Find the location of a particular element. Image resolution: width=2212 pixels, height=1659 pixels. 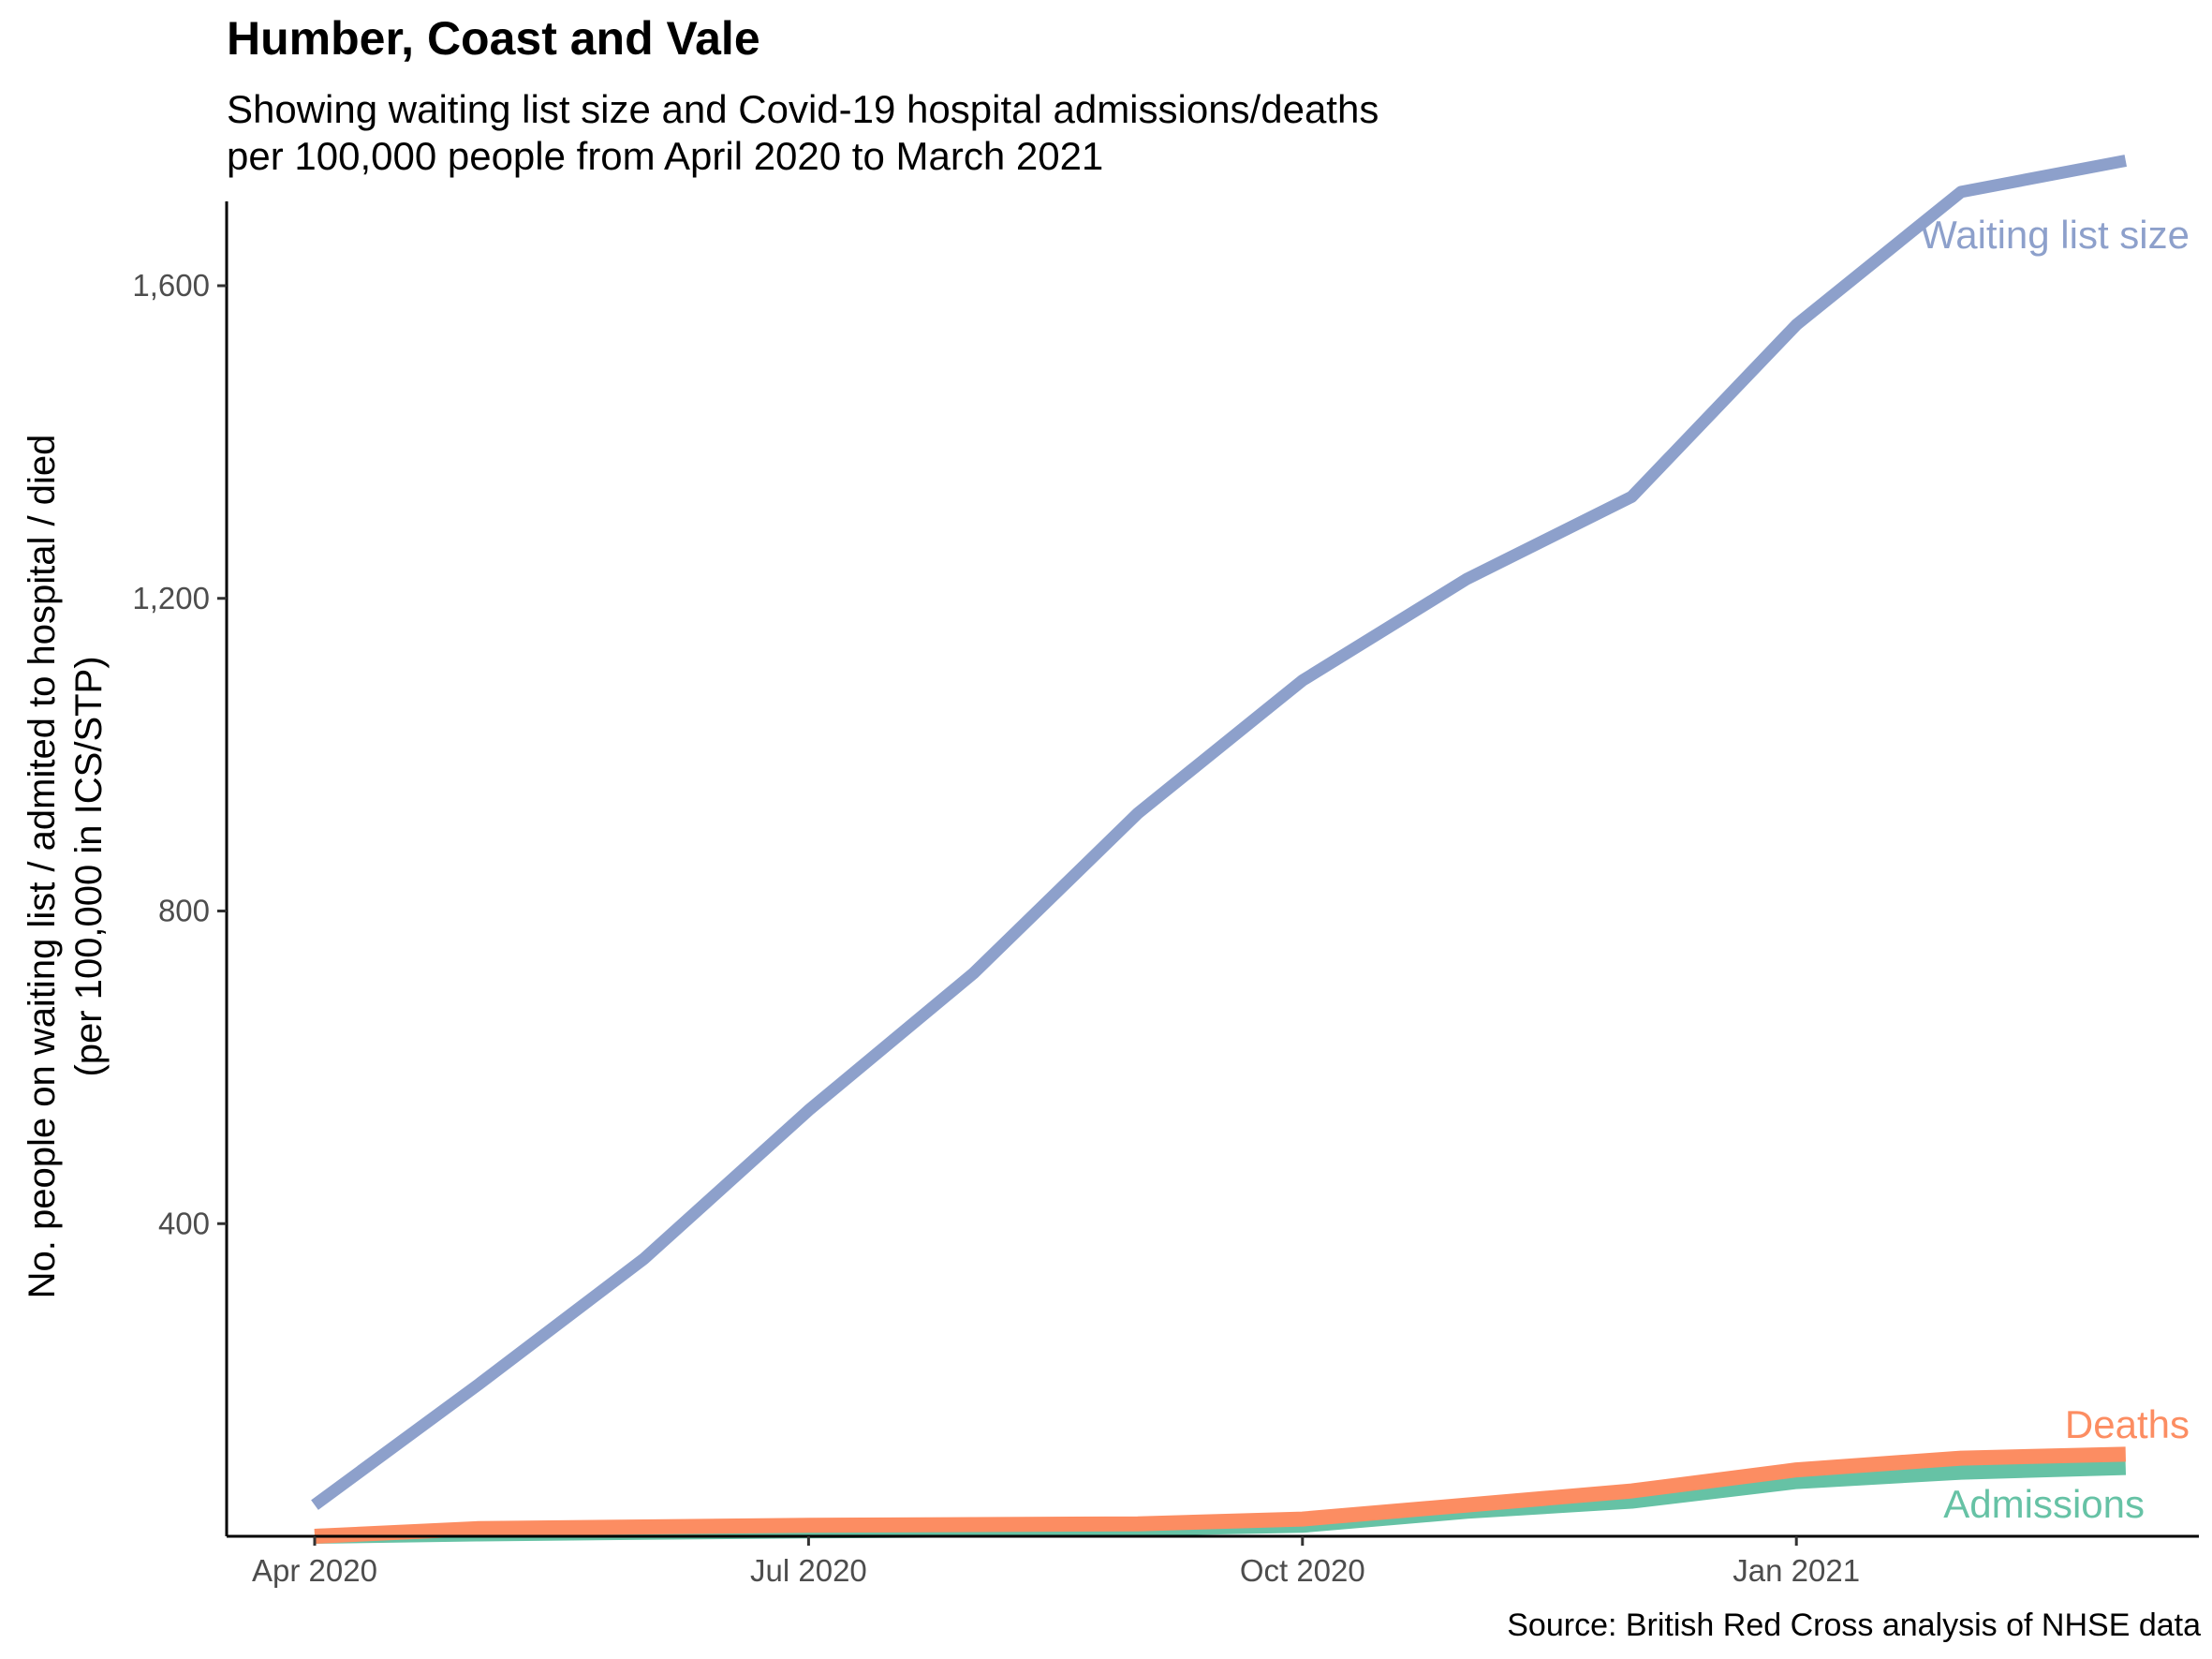

series-label-deaths: Deaths is located at coordinates (2128, 1424).